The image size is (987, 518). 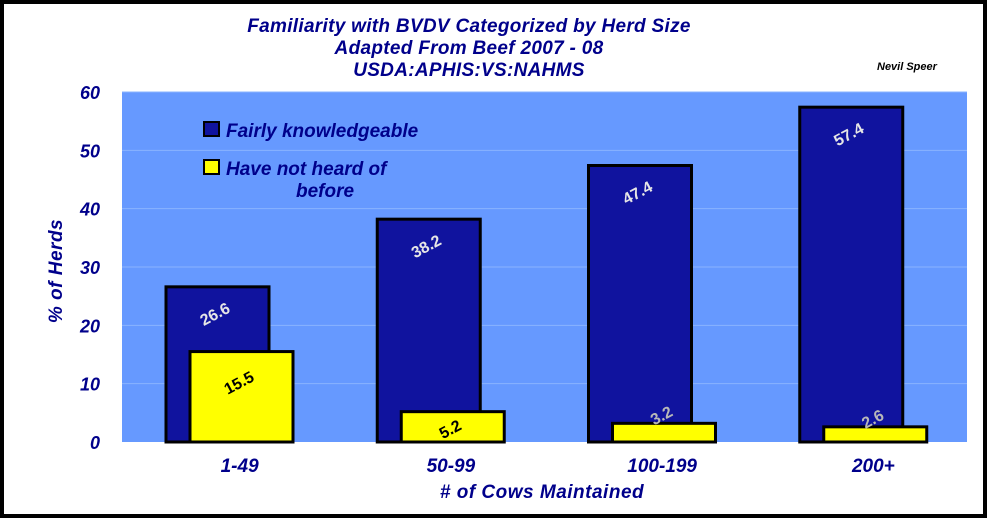 I want to click on x-tick-label: 1-49, so click(x=240, y=466).